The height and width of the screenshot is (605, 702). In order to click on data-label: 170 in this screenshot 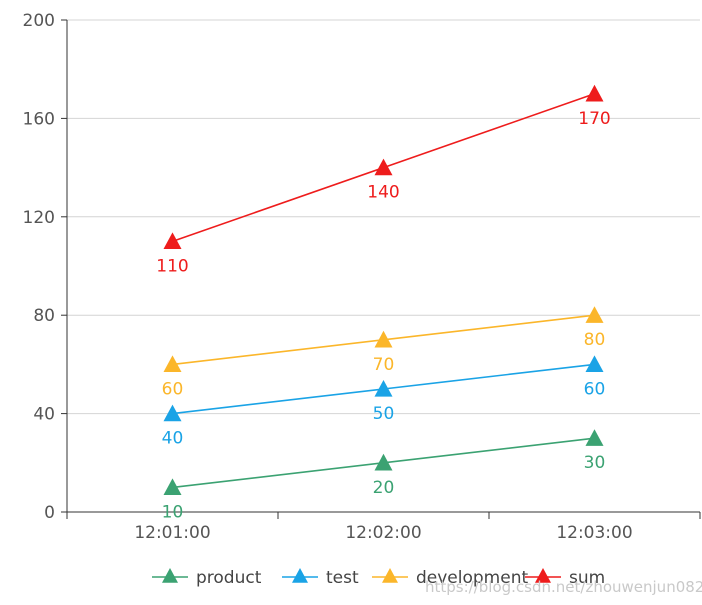, I will do `click(594, 119)`.